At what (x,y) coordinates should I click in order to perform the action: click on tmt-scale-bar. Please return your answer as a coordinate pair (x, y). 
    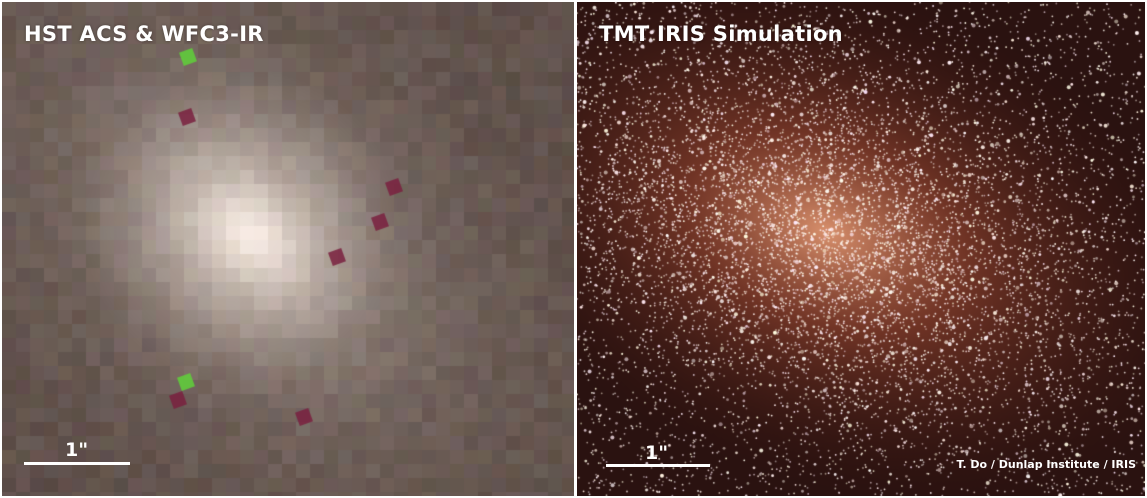
    Looking at the image, I should click on (658, 465).